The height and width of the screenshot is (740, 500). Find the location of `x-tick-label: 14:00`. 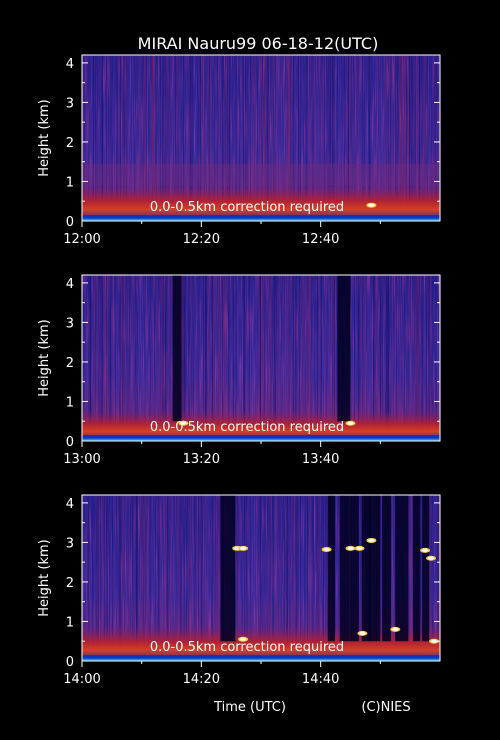

x-tick-label: 14:00 is located at coordinates (81, 679).